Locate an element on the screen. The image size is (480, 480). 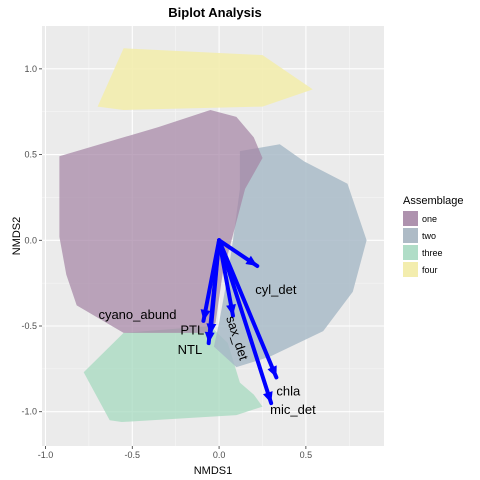
arrow-label-chla: chla is located at coordinates (288, 390).